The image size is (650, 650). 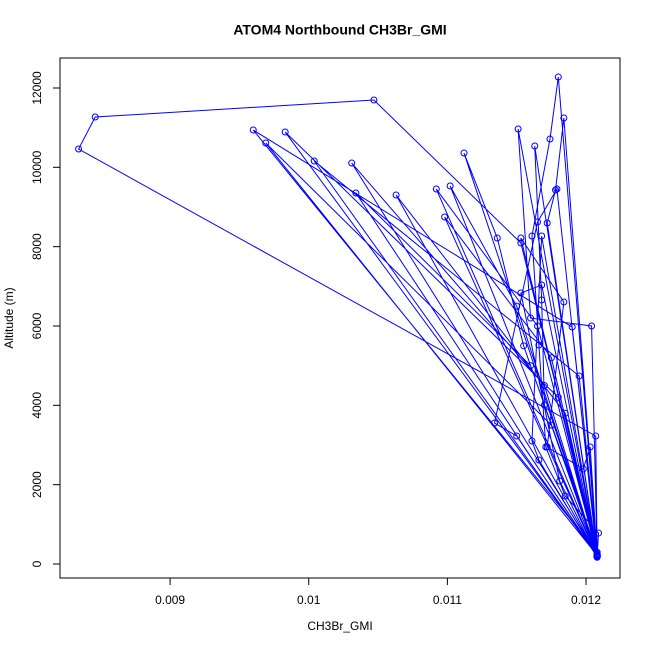 I want to click on y-tick-label: 8000, so click(x=37, y=246).